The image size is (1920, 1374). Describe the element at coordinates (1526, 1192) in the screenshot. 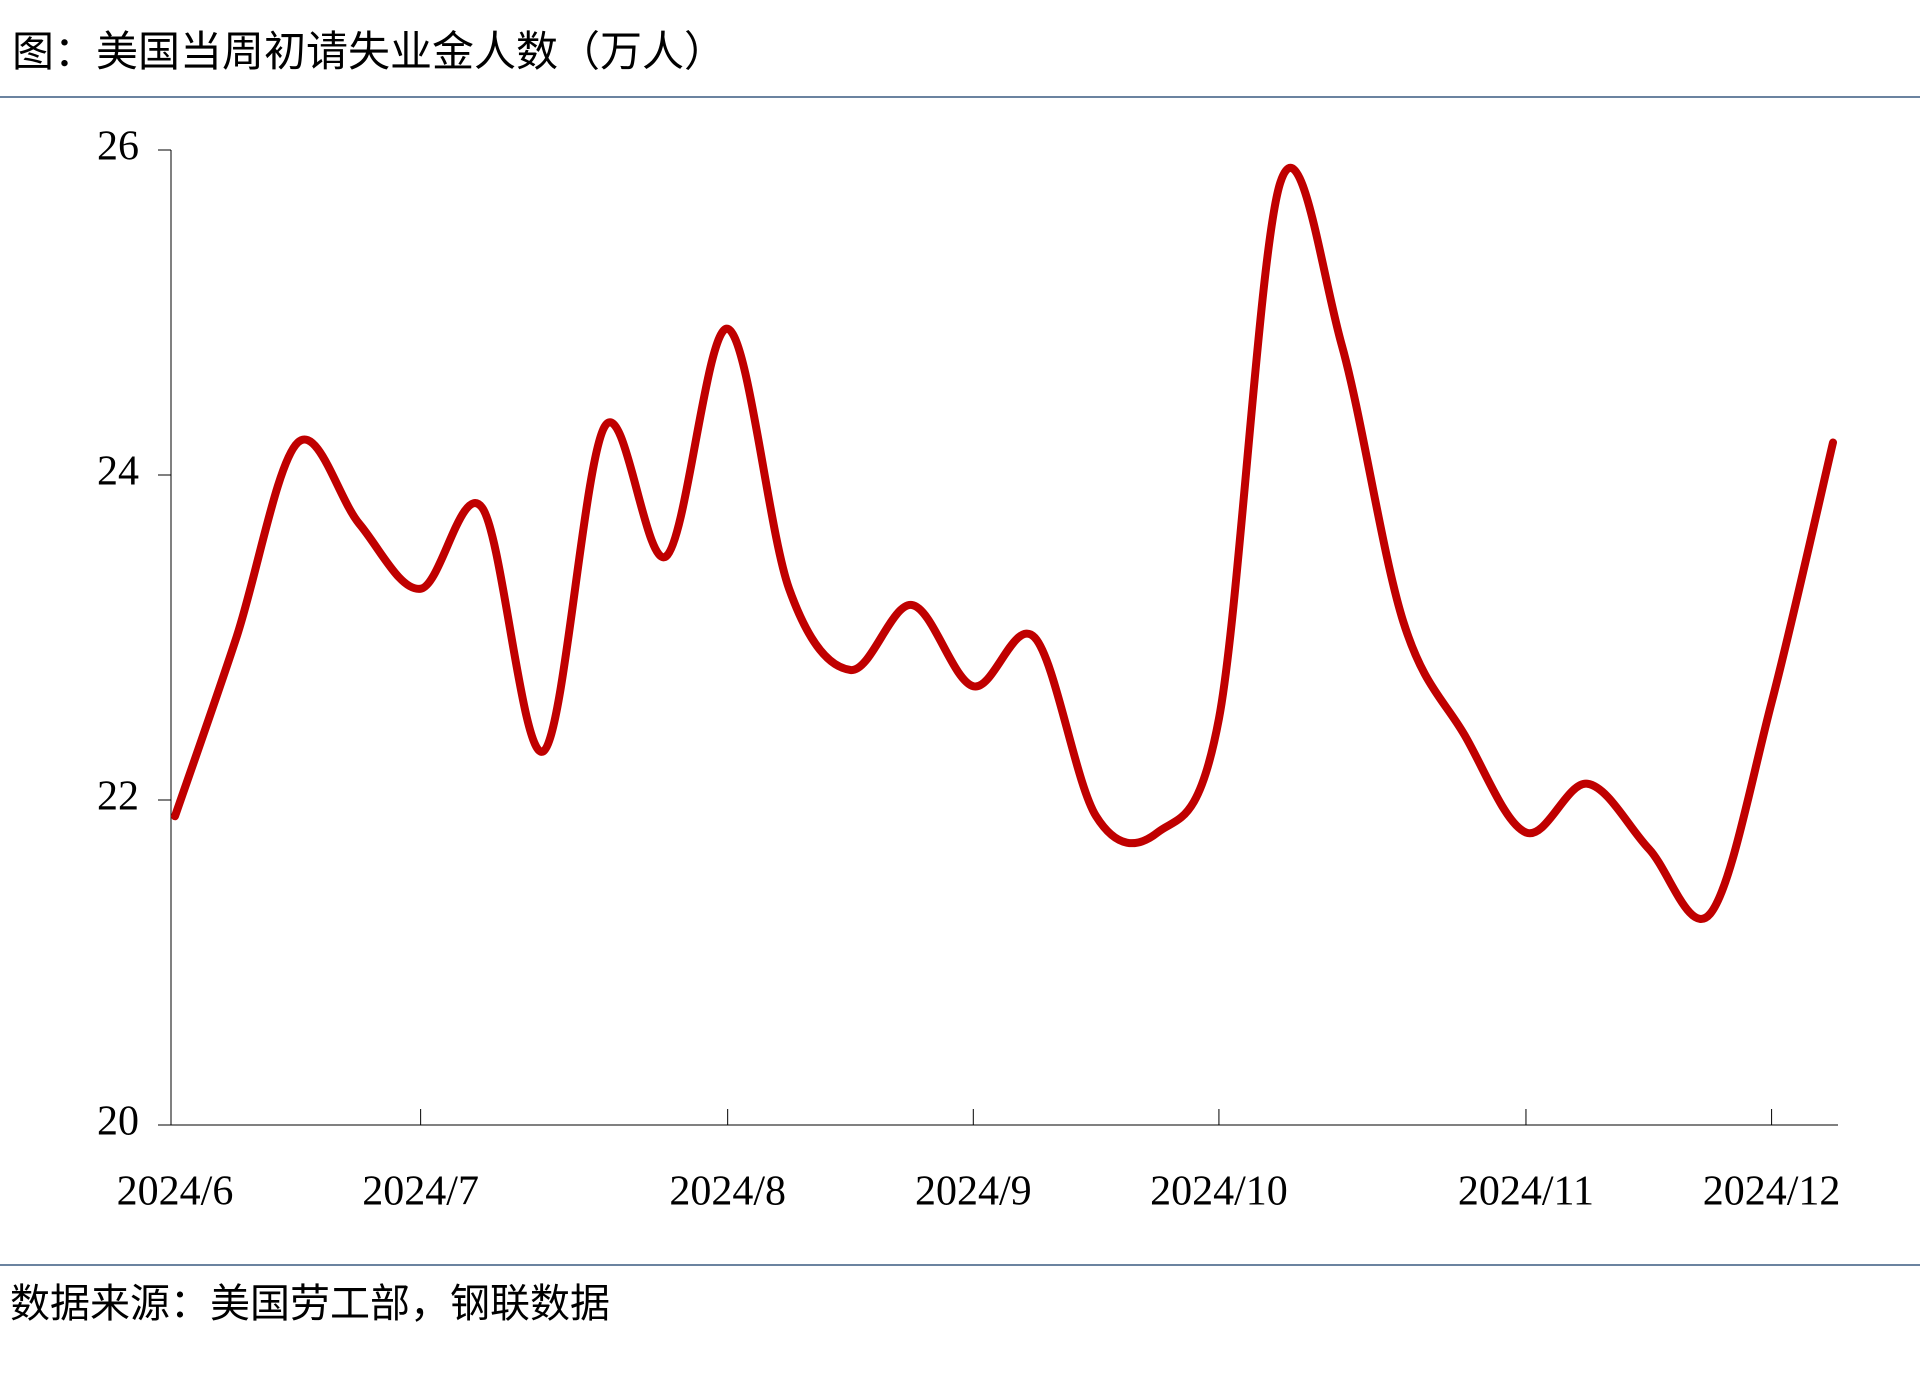

I see `x-tick-label: 2024/11` at that location.